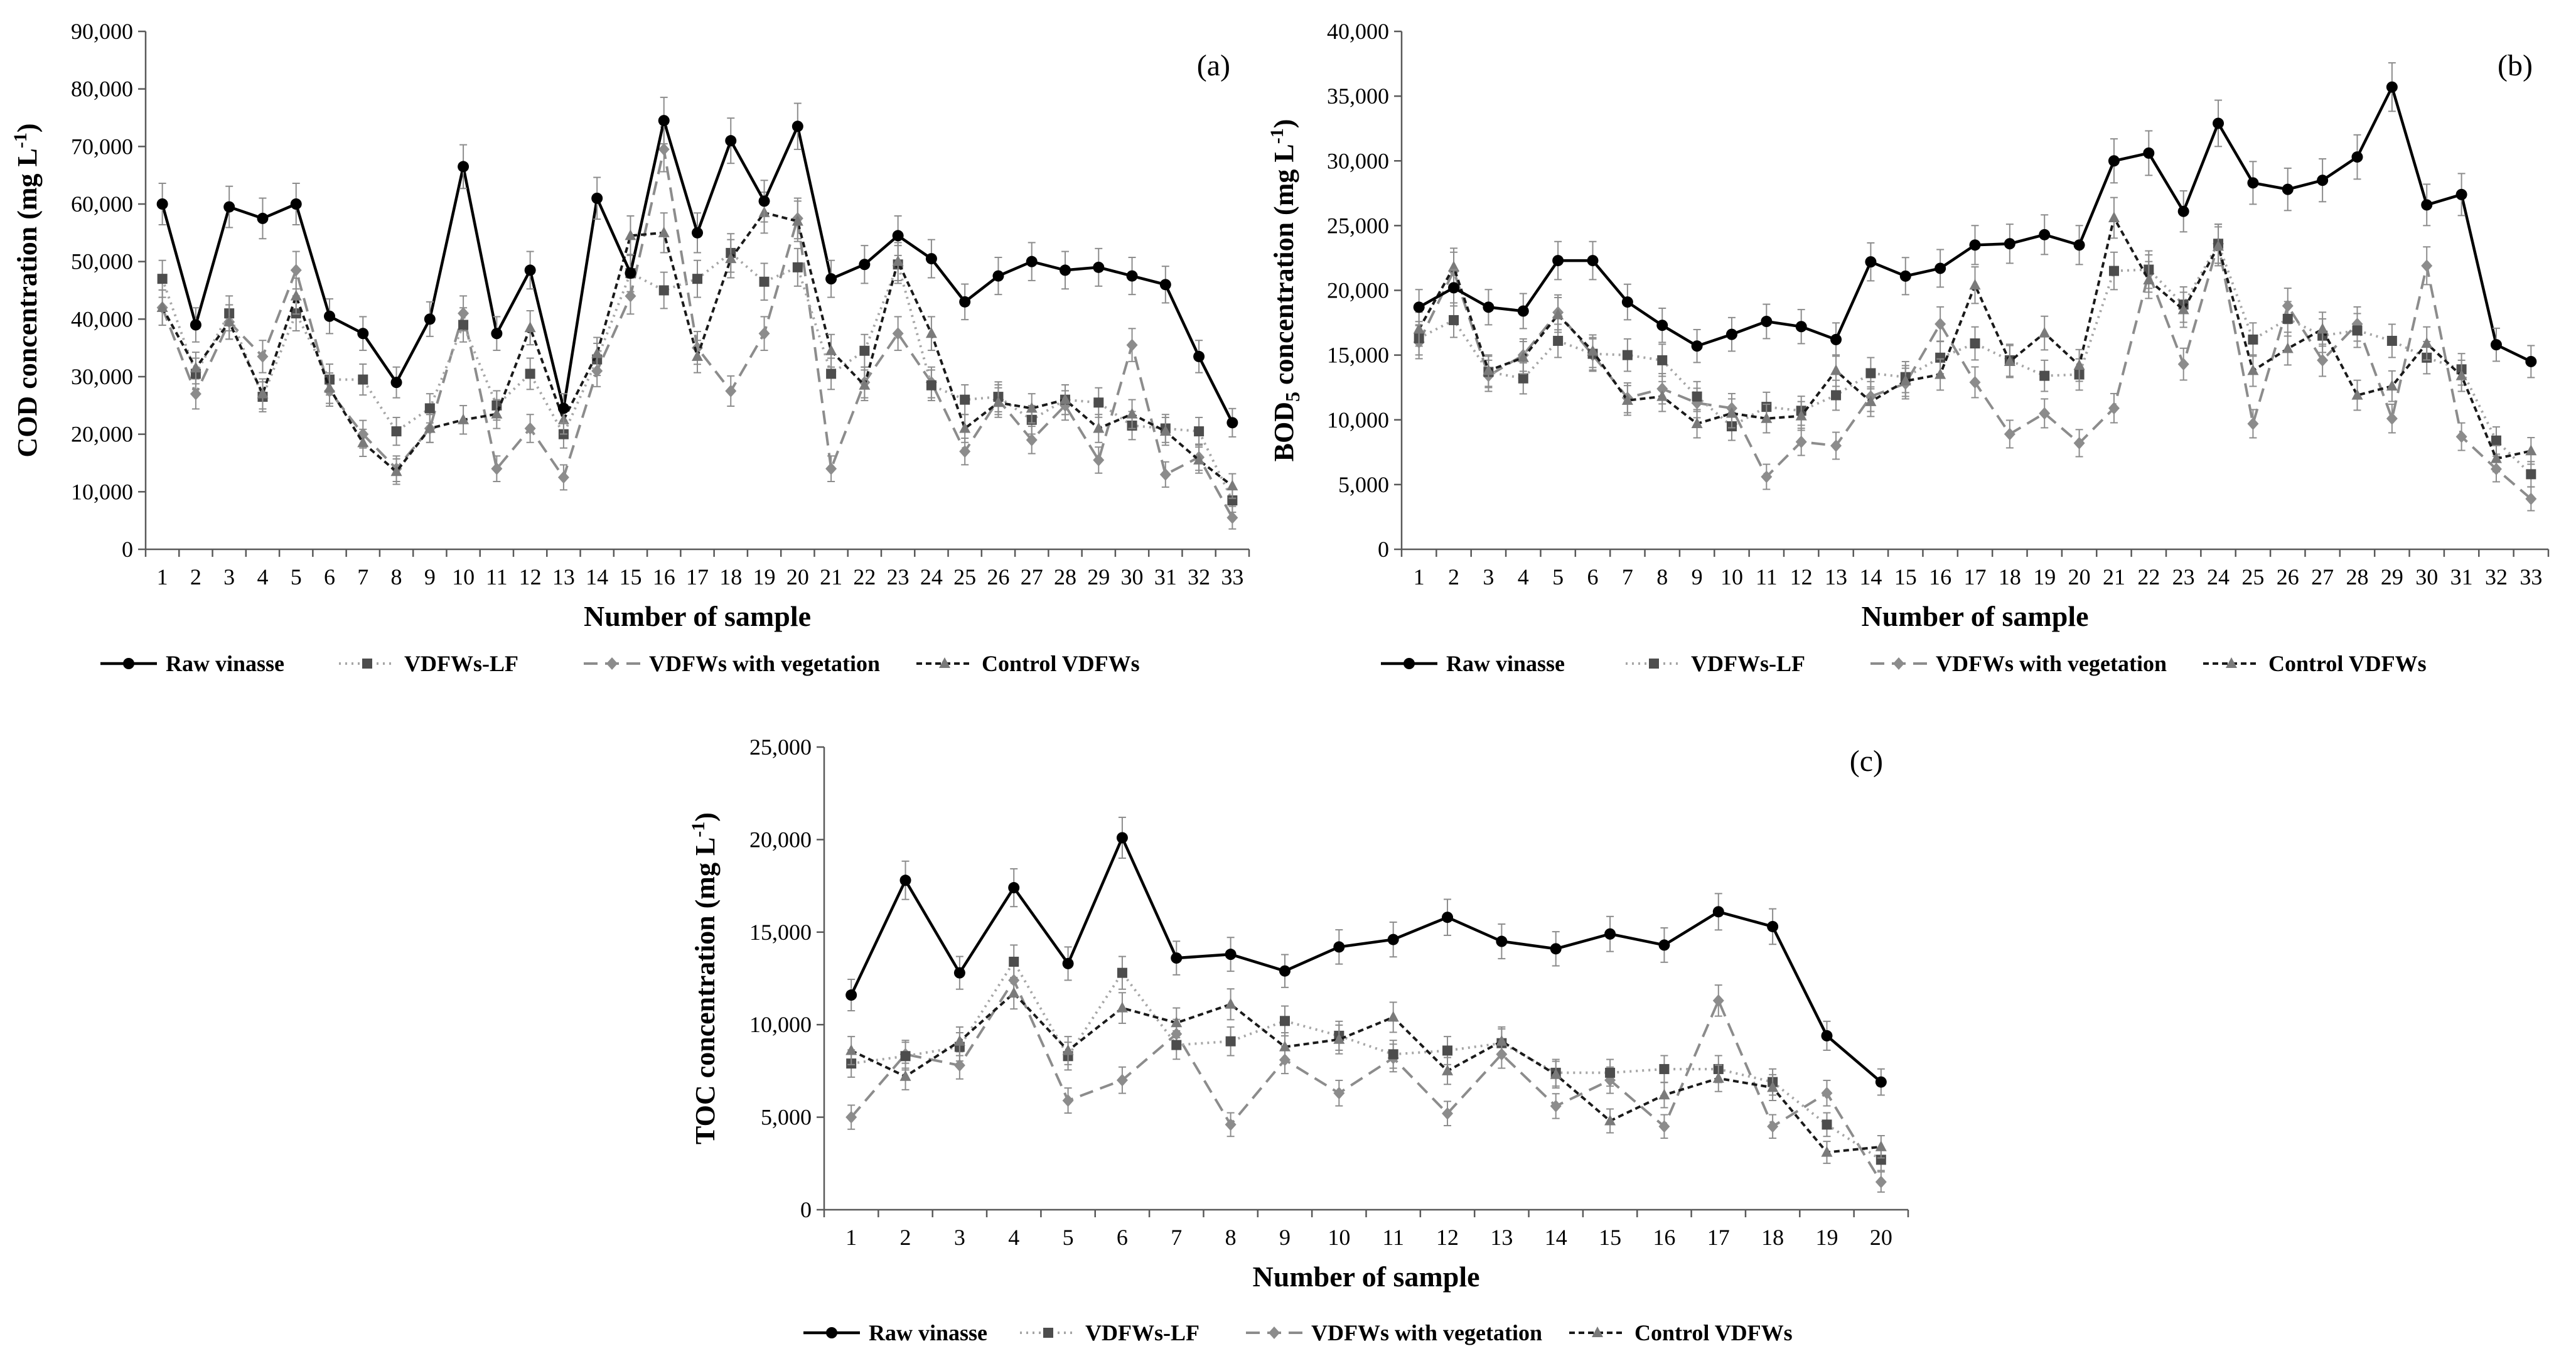 The image size is (2576, 1356). What do you see at coordinates (463, 576) in the screenshot?
I see `x-tick-label: 10` at bounding box center [463, 576].